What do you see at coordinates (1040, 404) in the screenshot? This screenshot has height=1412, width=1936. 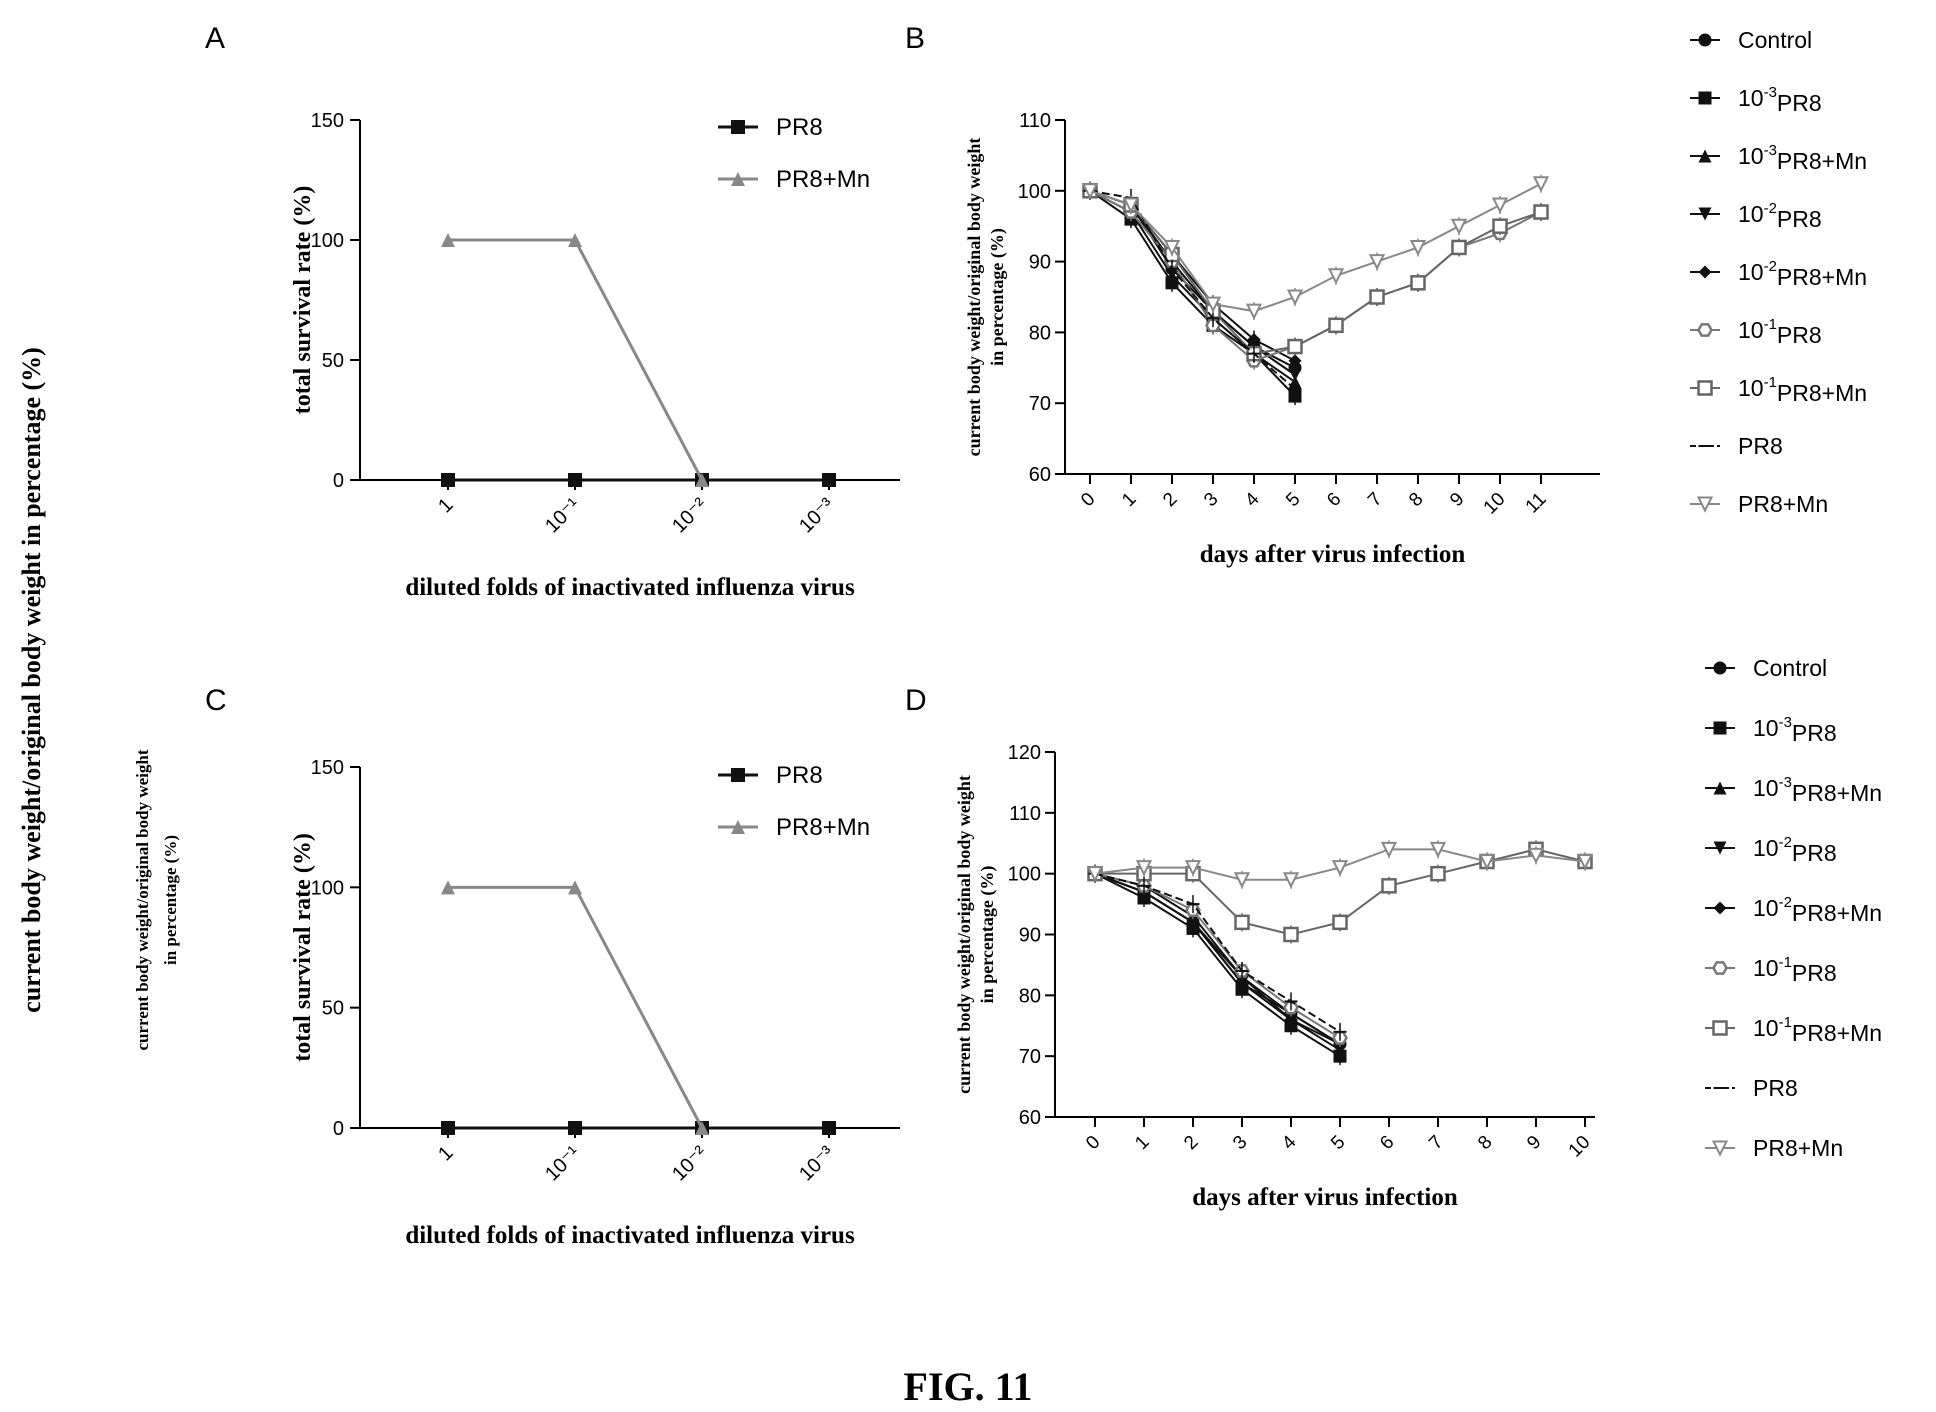 I see `y-tick-label: 70` at bounding box center [1040, 404].